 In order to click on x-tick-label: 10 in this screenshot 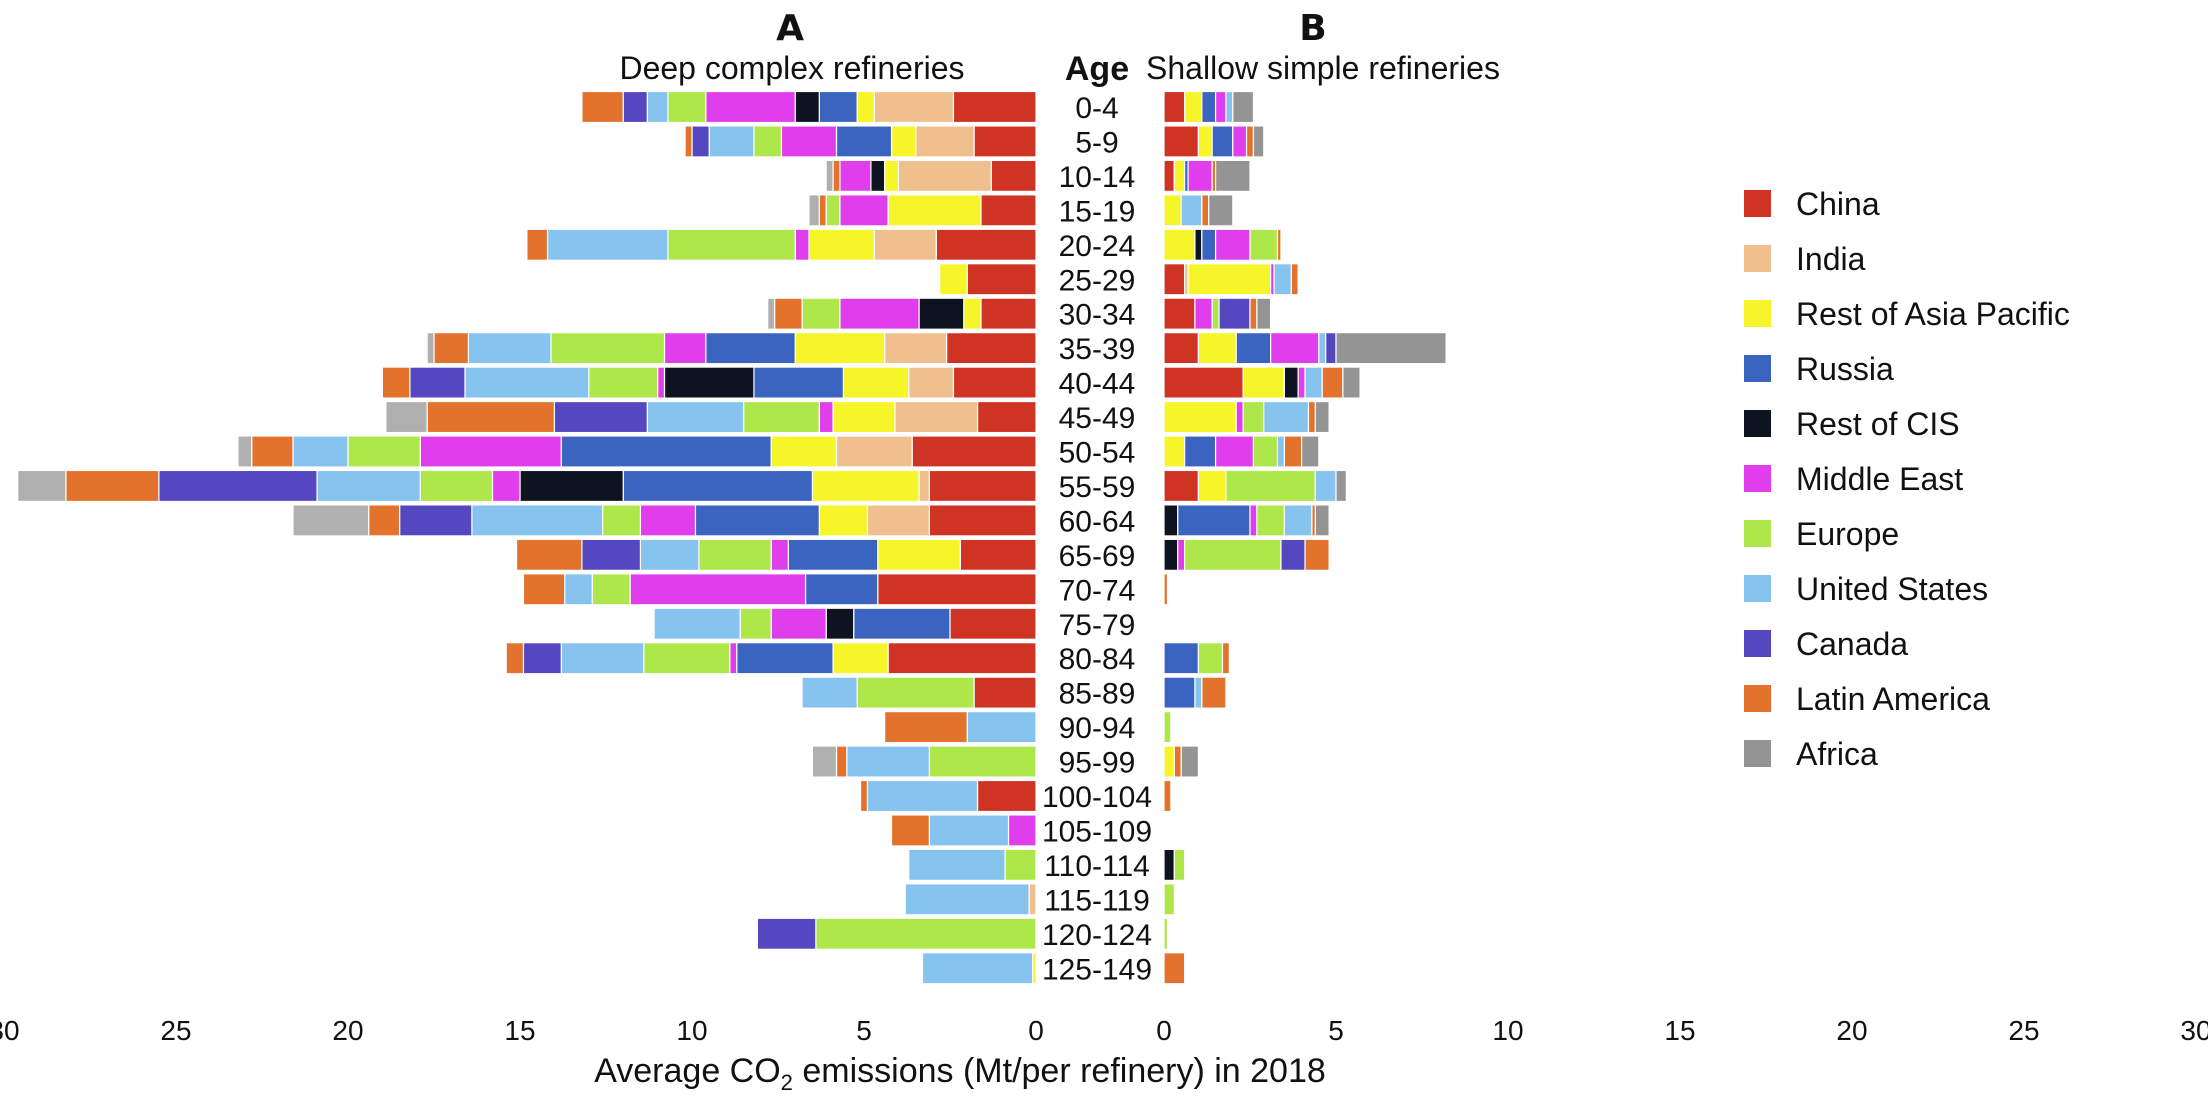, I will do `click(691, 1030)`.